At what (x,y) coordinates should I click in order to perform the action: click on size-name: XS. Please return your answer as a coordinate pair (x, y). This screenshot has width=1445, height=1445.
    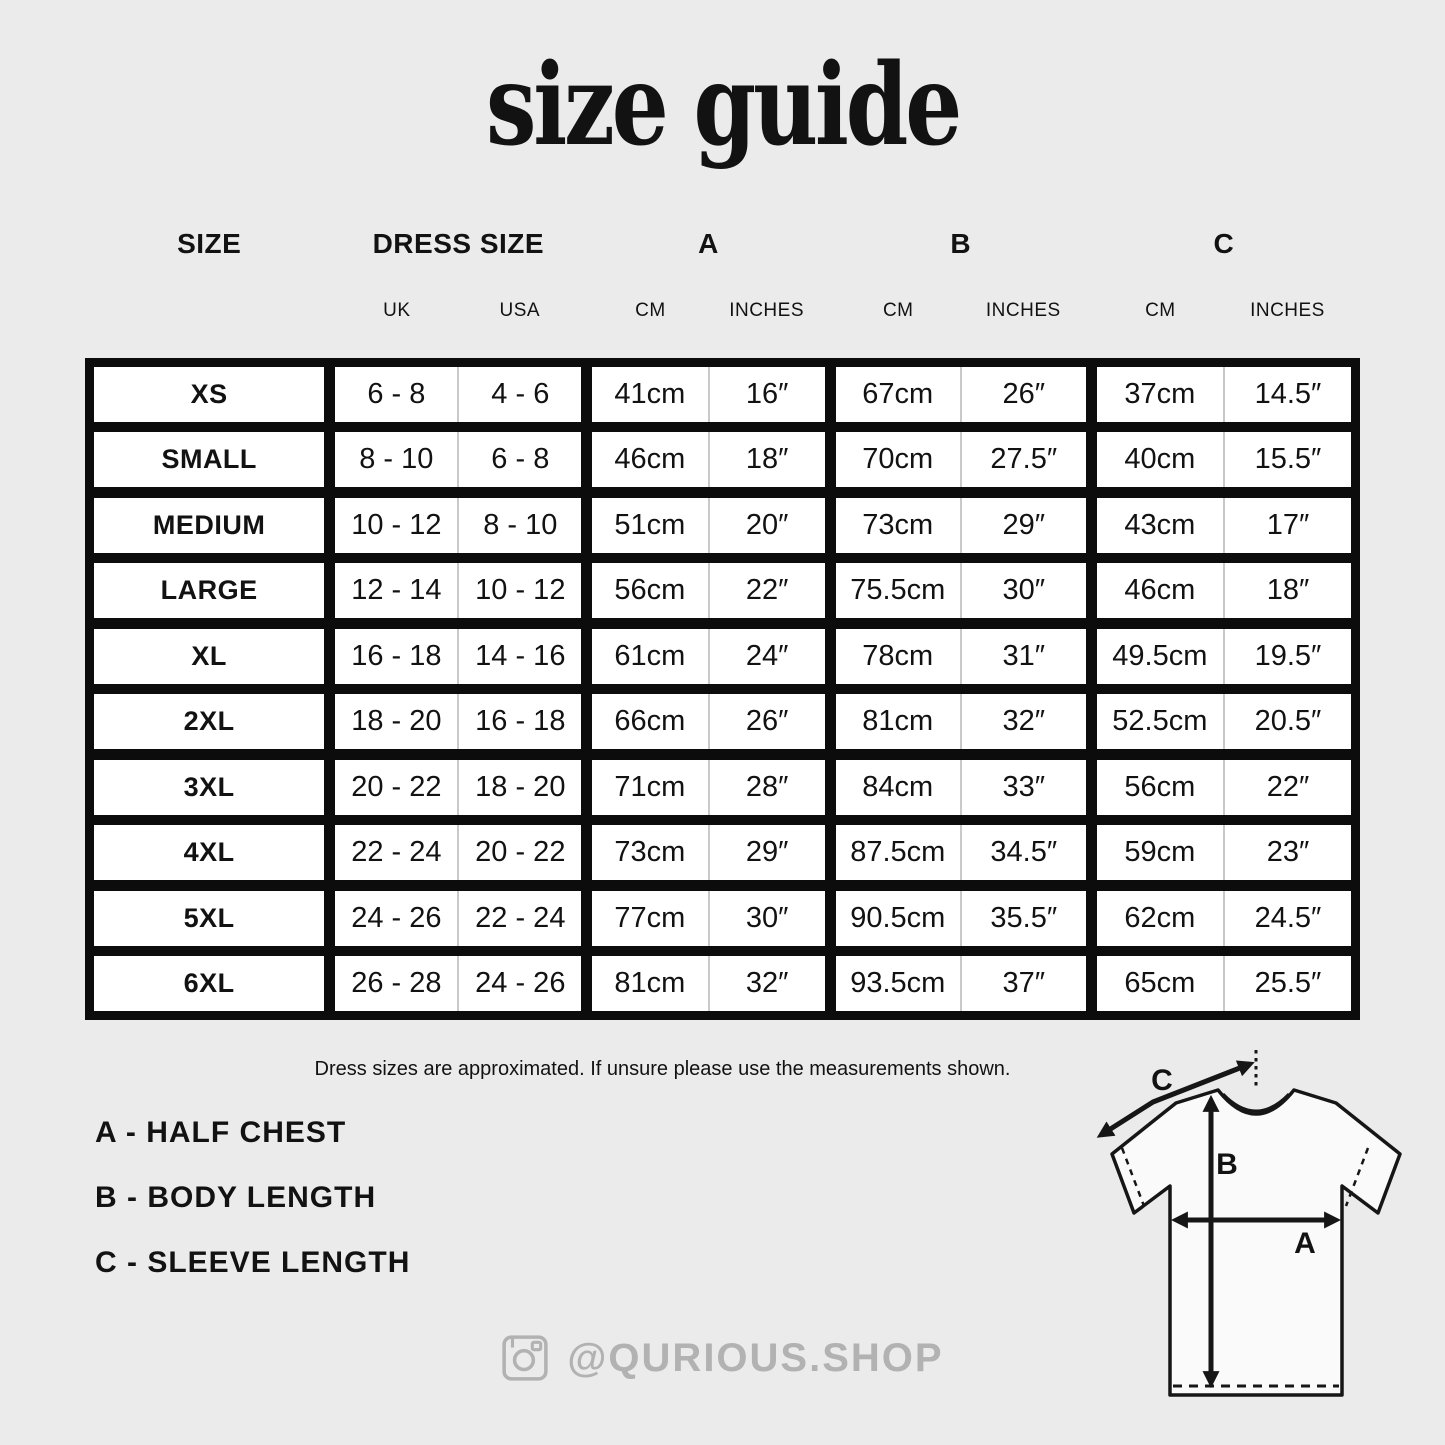
    Looking at the image, I should click on (209, 394).